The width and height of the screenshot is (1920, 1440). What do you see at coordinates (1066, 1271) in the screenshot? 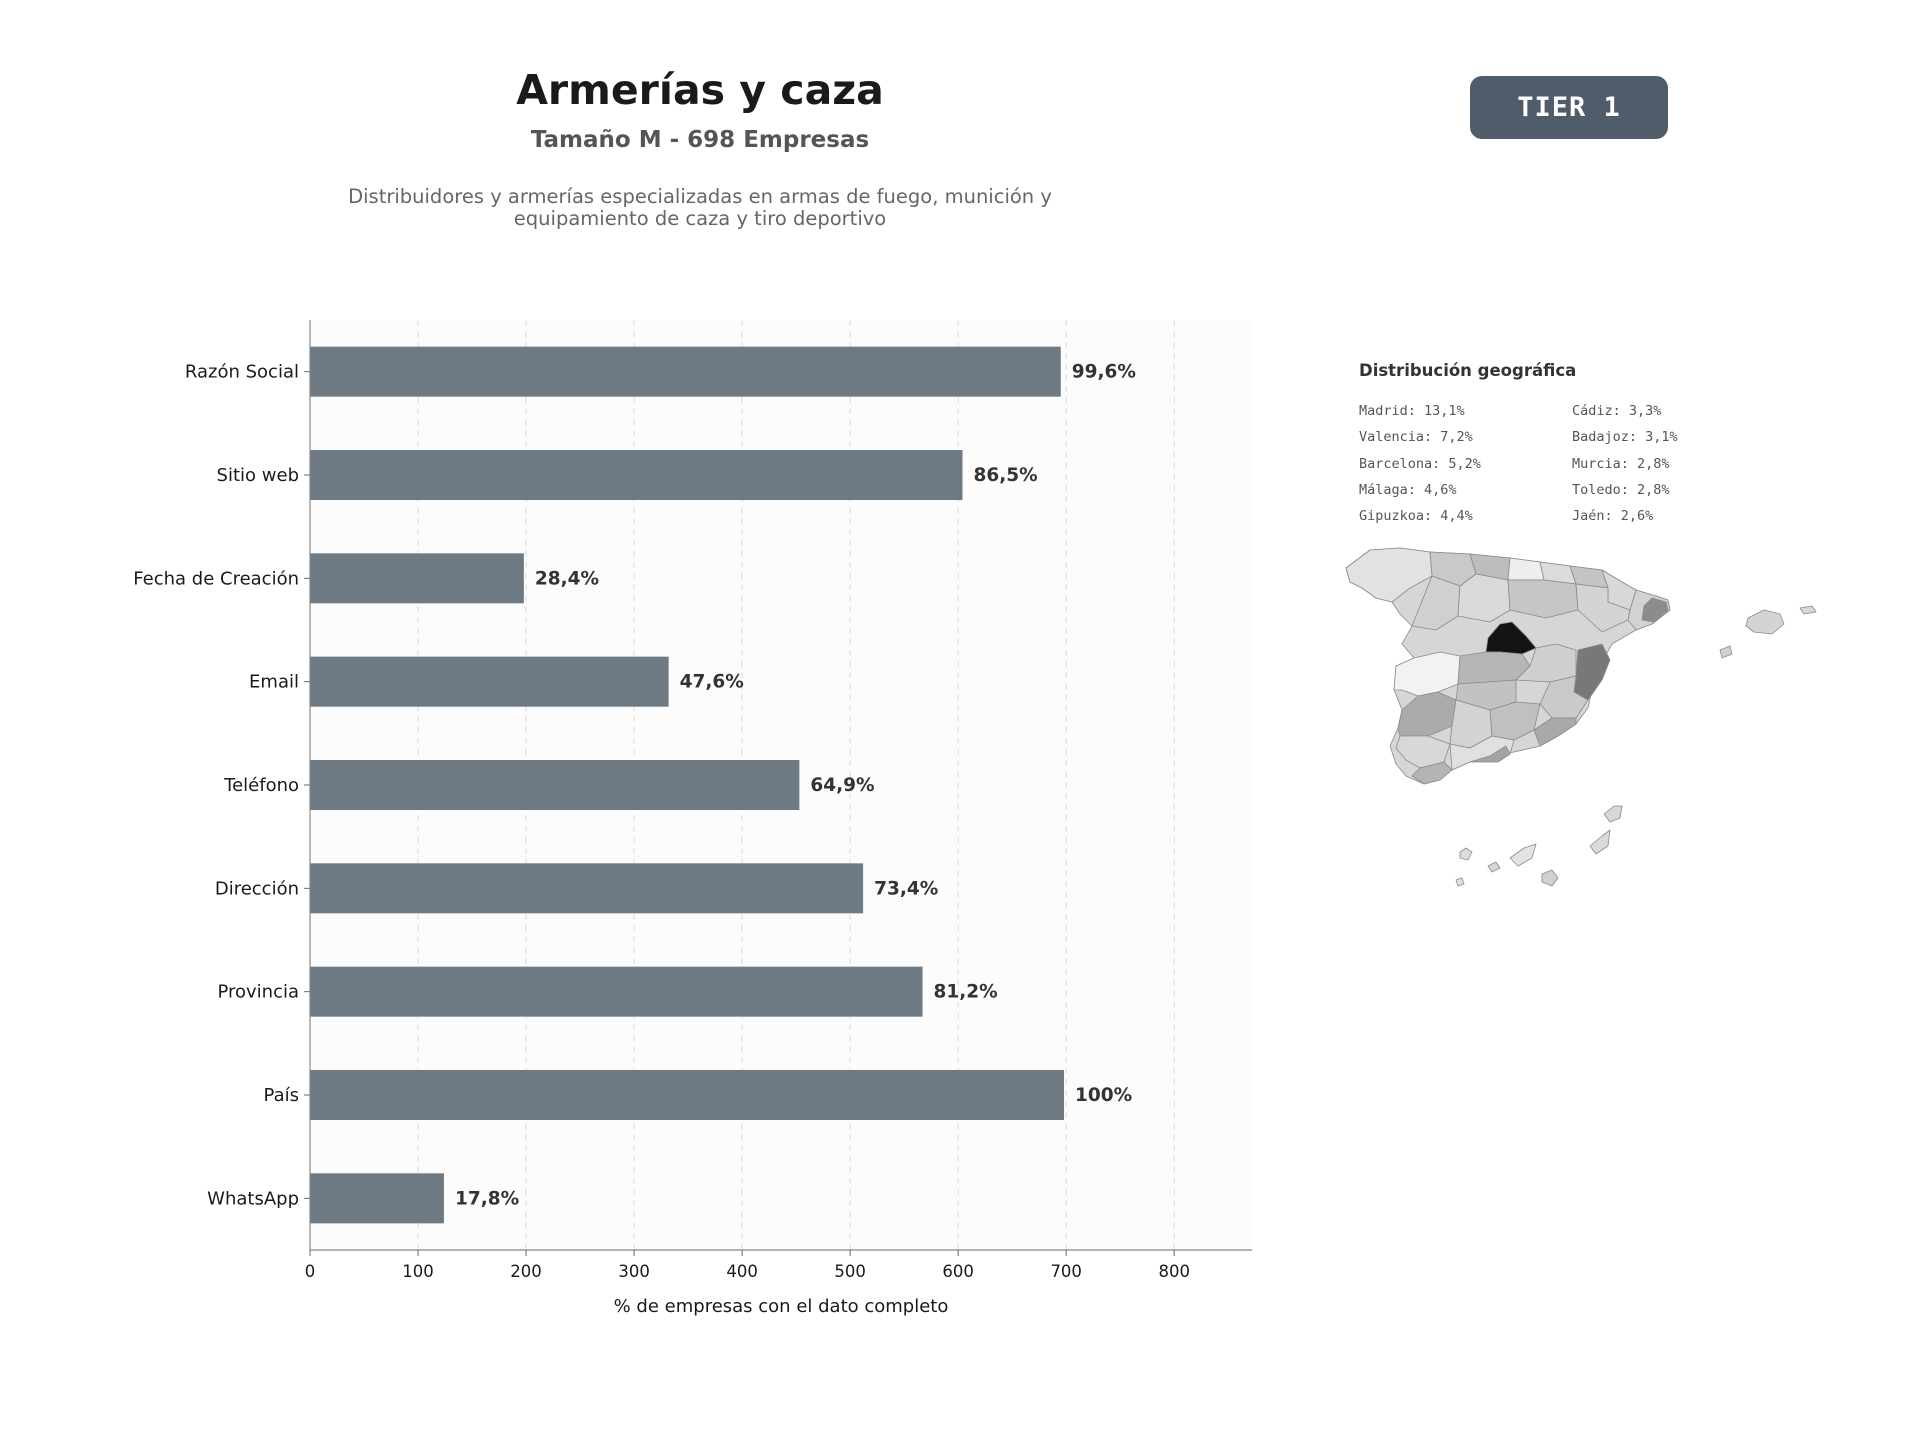
I see `x-tick-label: 700` at bounding box center [1066, 1271].